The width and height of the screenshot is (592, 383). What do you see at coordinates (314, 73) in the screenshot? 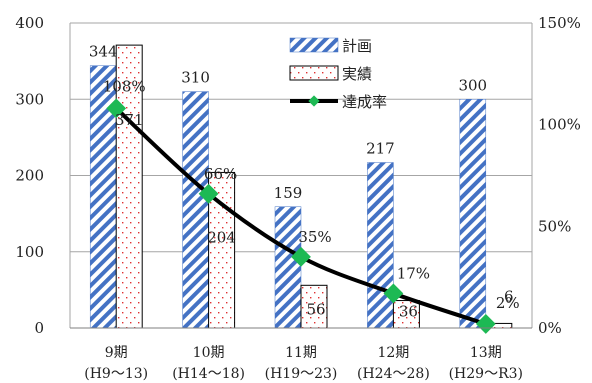
I see `legend-swatch-actual` at bounding box center [314, 73].